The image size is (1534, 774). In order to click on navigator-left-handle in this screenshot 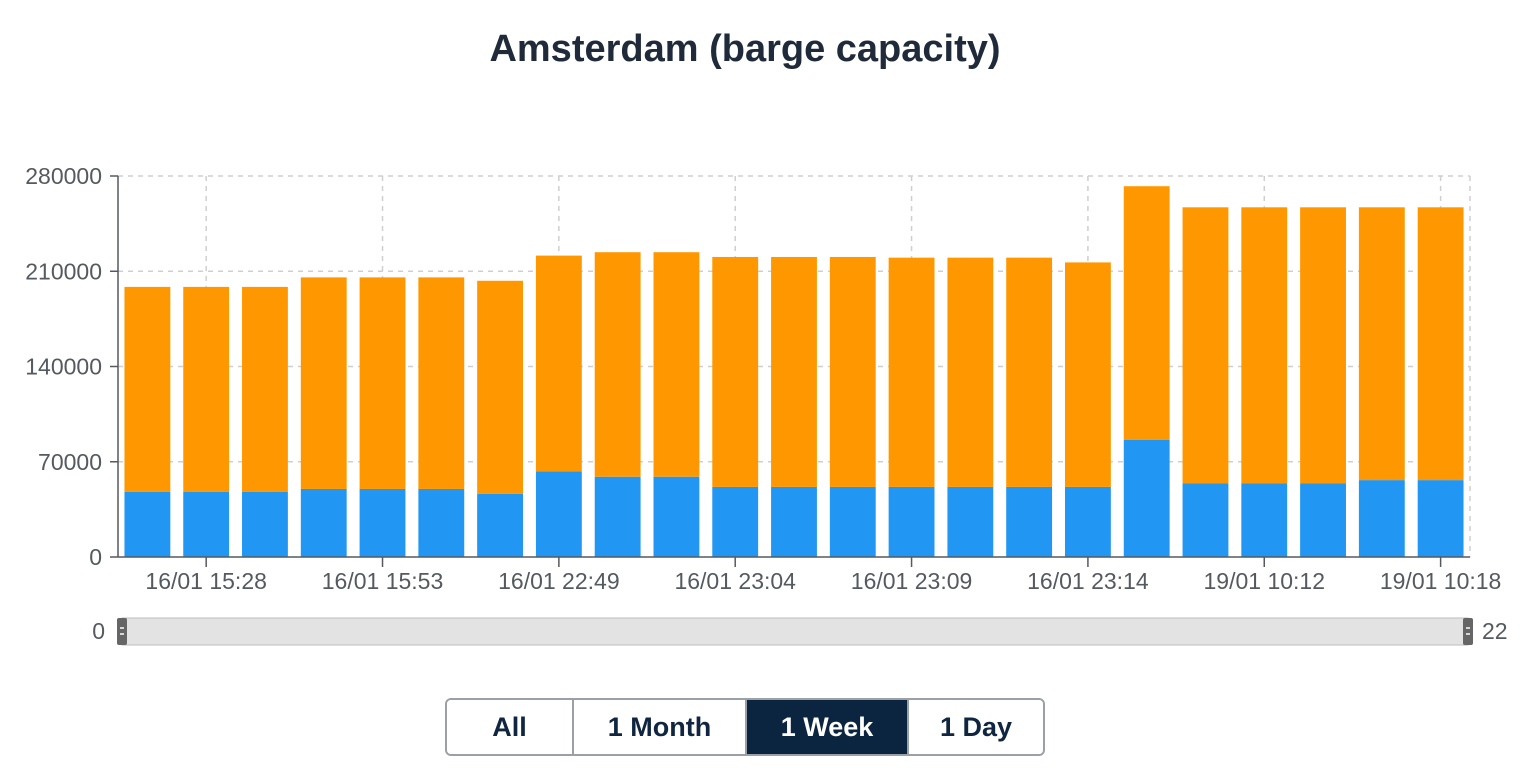, I will do `click(122, 631)`.